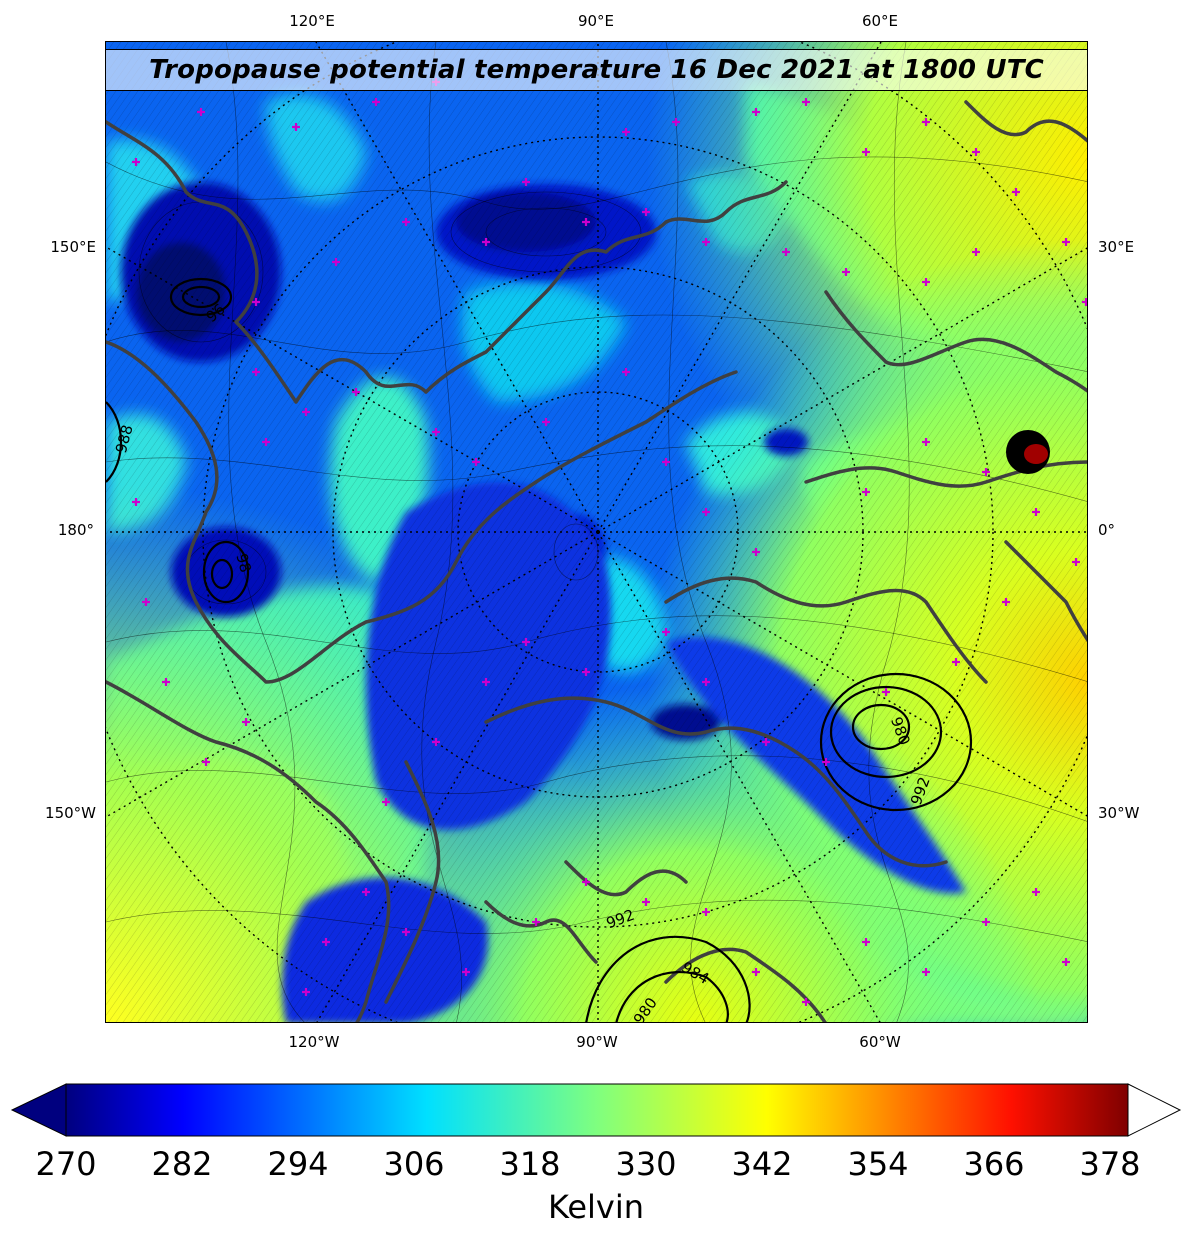 This screenshot has height=1238, width=1192. What do you see at coordinates (298, 1164) in the screenshot?
I see `colorbar-tick: 294` at bounding box center [298, 1164].